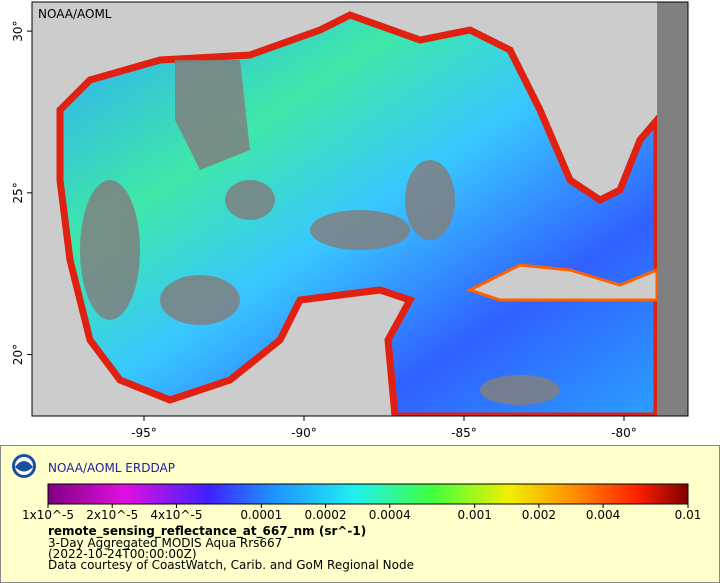 The image size is (720, 583). I want to click on watermark: NOAA/AOML, so click(75, 14).